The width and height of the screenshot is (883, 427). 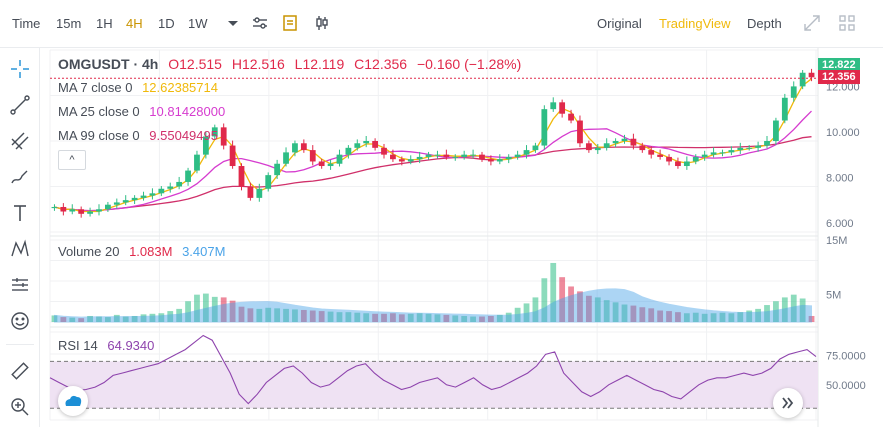 I want to click on crosshair-icon, so click(x=20, y=69).